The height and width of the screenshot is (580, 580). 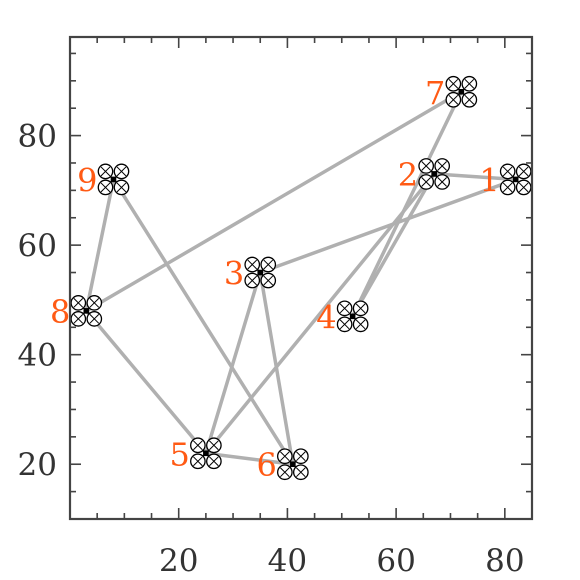 I want to click on node-label: 2, so click(x=408, y=175).